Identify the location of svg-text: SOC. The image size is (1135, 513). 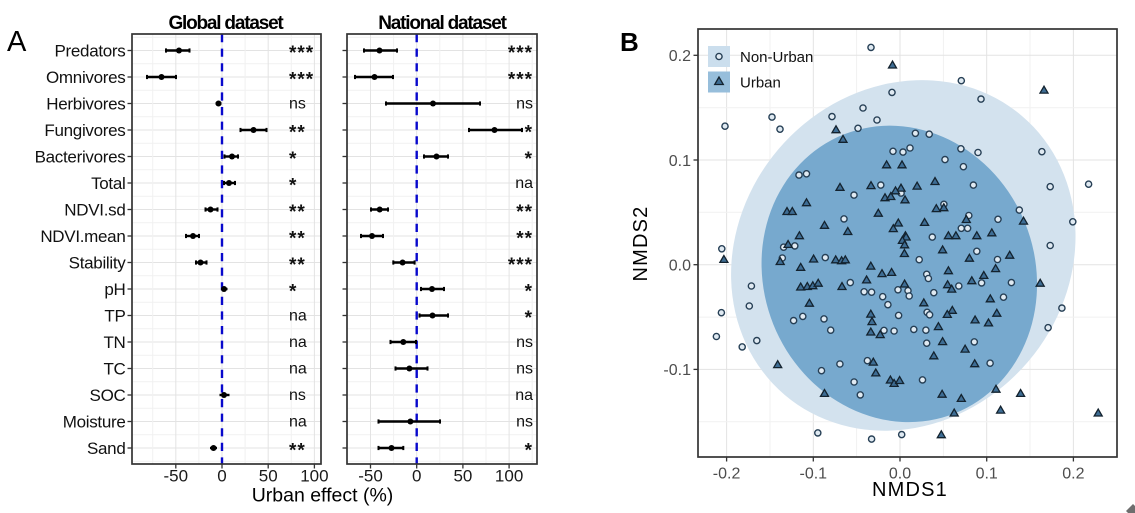
(108, 395).